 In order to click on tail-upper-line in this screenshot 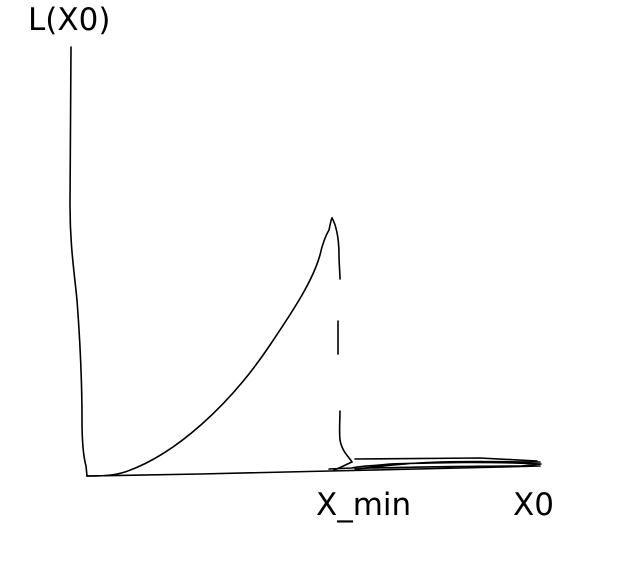, I will do `click(446, 459)`.